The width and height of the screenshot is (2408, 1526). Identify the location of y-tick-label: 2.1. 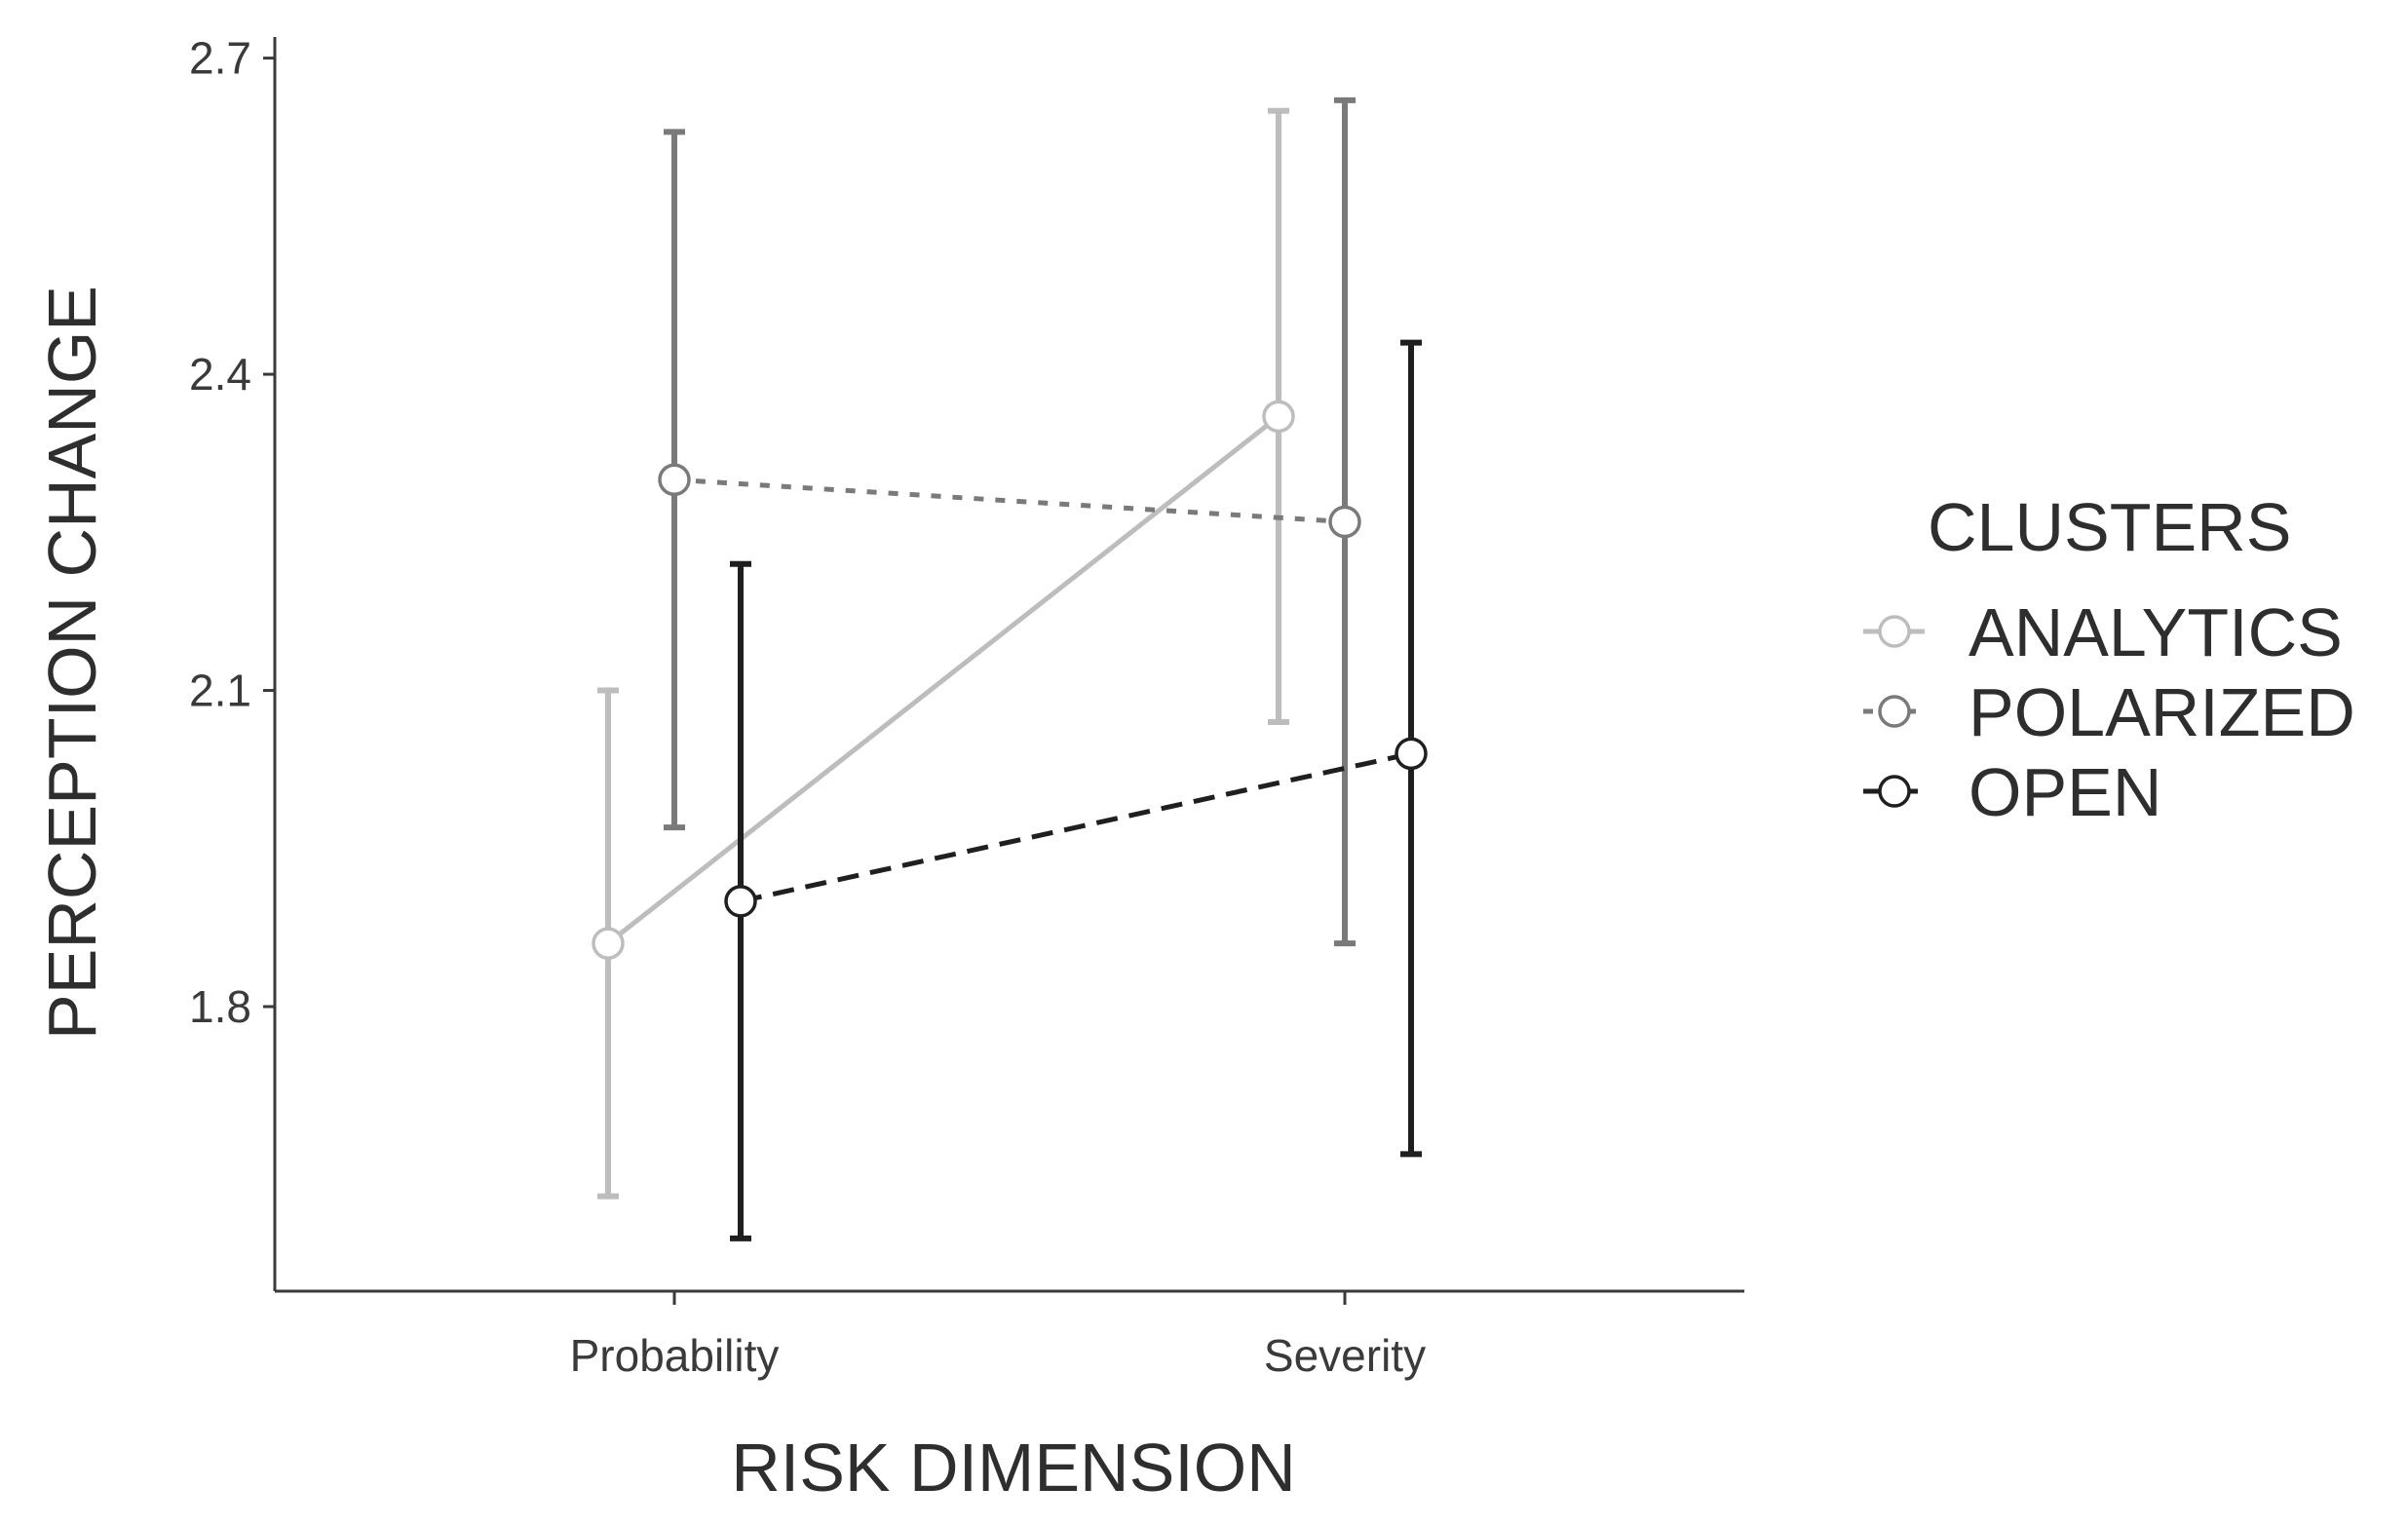
(220, 691).